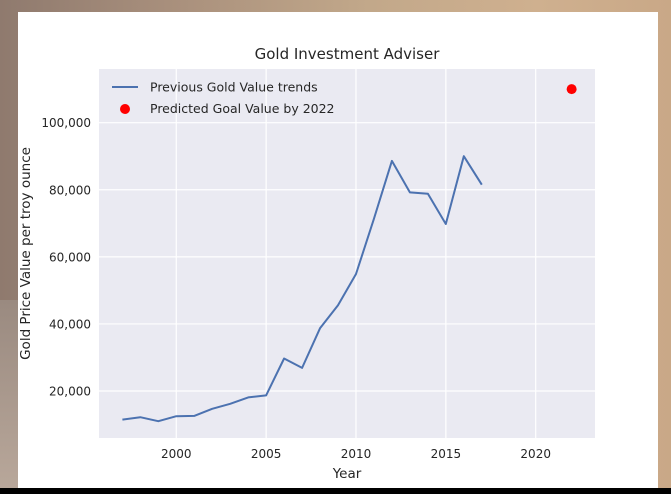 The width and height of the screenshot is (671, 494). I want to click on x-tick-label: 2020, so click(535, 454).